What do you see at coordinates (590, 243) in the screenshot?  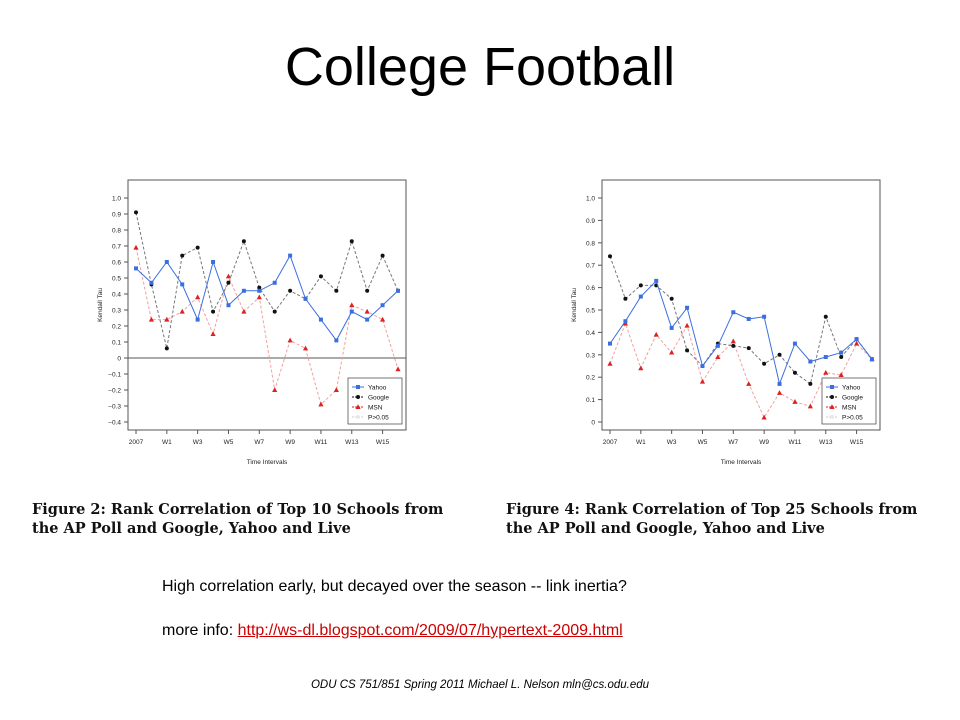 I see `y-tick-label: 0.8` at bounding box center [590, 243].